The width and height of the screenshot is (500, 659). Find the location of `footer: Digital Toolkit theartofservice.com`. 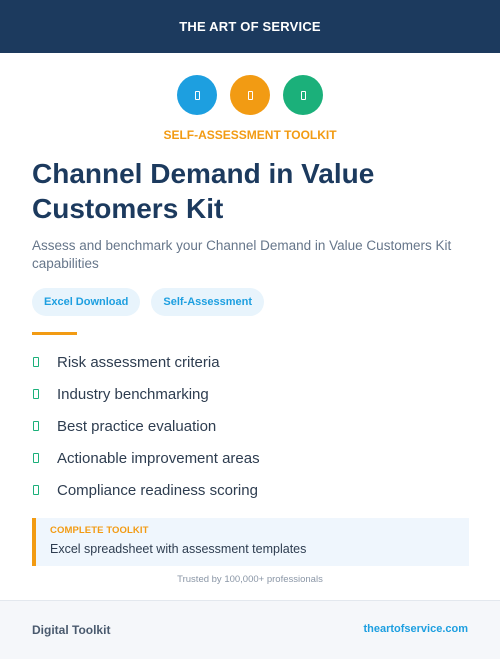

footer: Digital Toolkit theartofservice.com is located at coordinates (250, 629).